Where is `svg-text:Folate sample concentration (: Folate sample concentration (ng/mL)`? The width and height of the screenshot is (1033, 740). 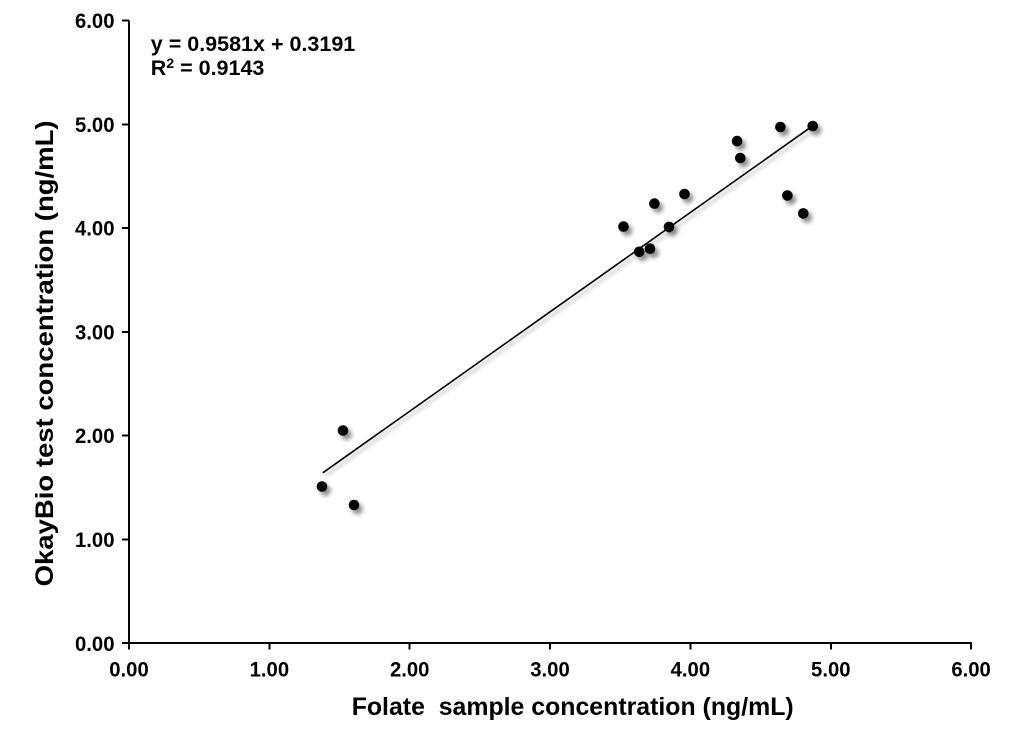 svg-text:Folate sample concentration (: Folate sample concentration (ng/mL) is located at coordinates (573, 707).